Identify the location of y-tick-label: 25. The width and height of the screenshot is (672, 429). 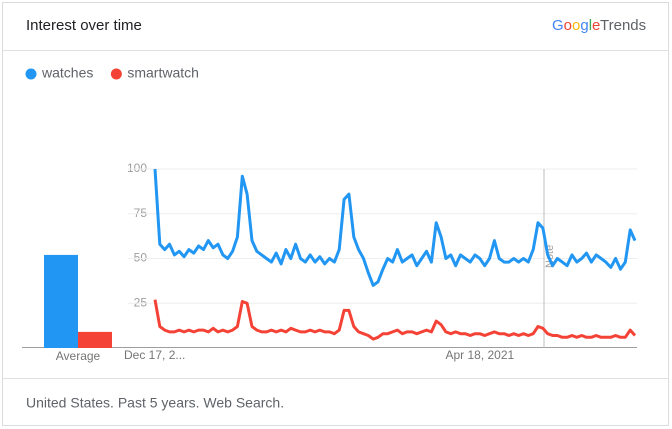
(141, 302).